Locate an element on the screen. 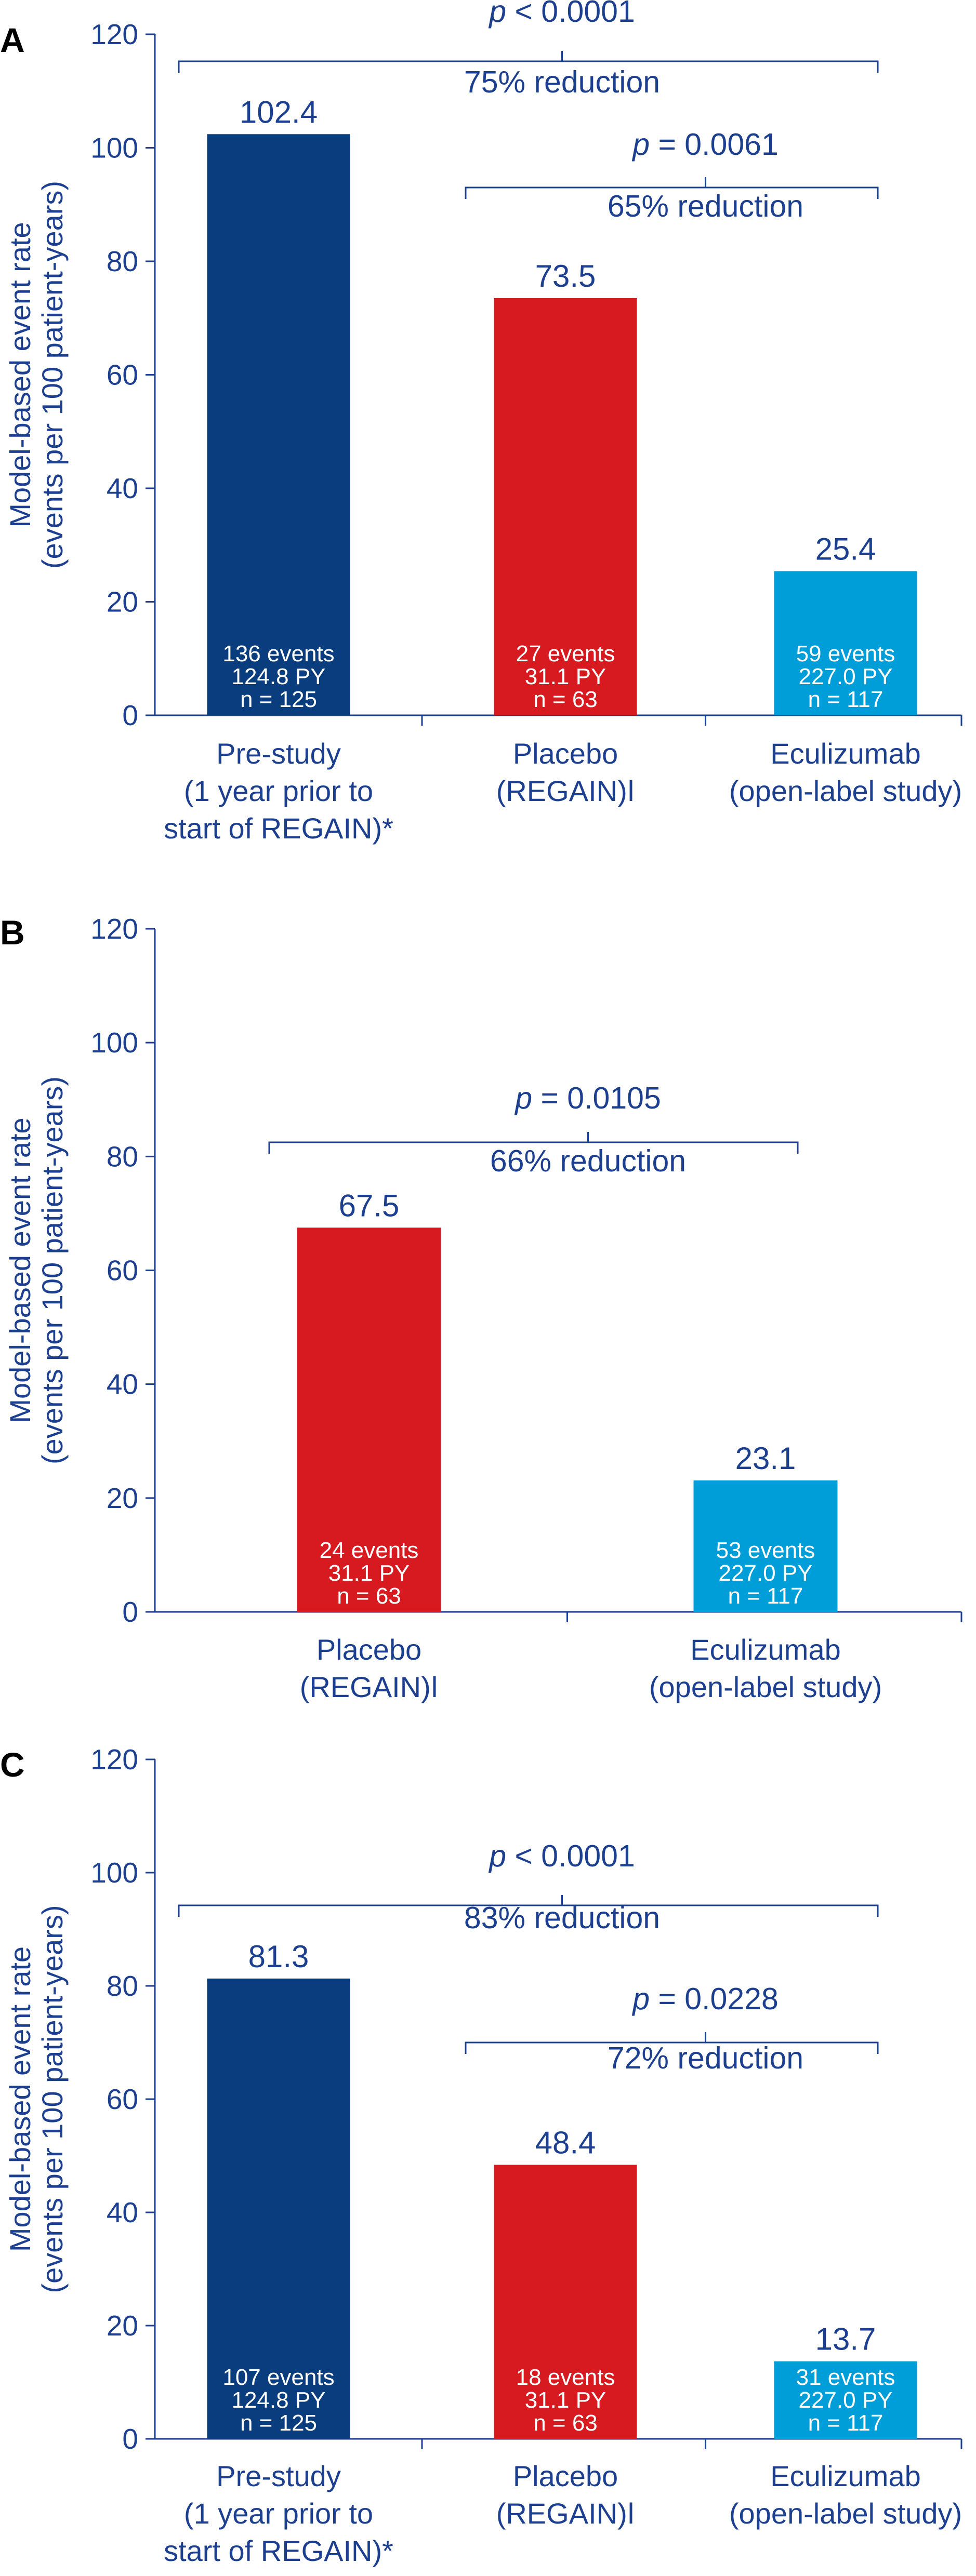  p-value-label: p = 0.0105 is located at coordinates (588, 1098).